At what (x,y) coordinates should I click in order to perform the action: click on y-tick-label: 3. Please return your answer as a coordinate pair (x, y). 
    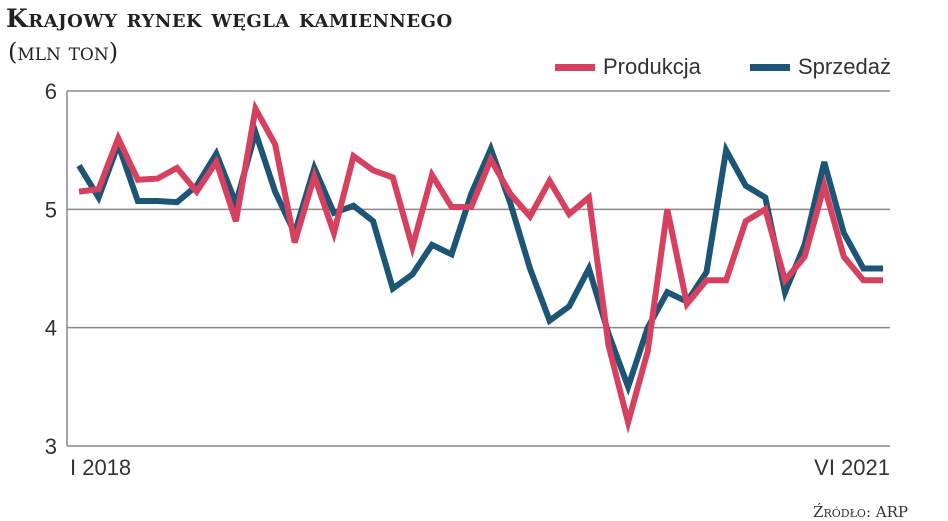
    Looking at the image, I should click on (51, 446).